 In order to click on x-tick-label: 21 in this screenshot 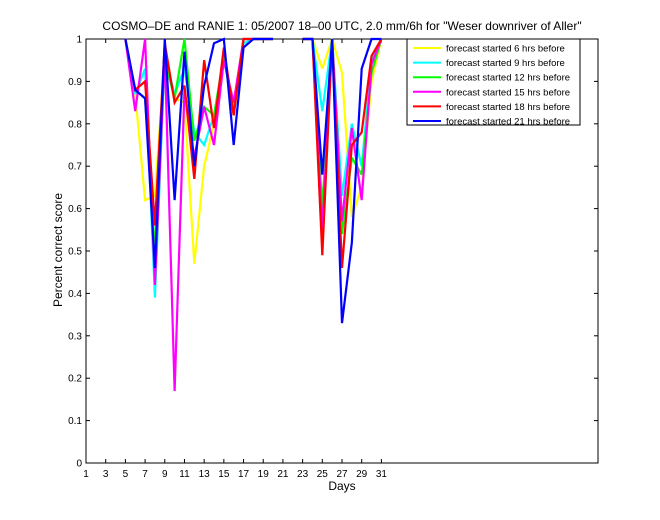, I will do `click(283, 474)`.